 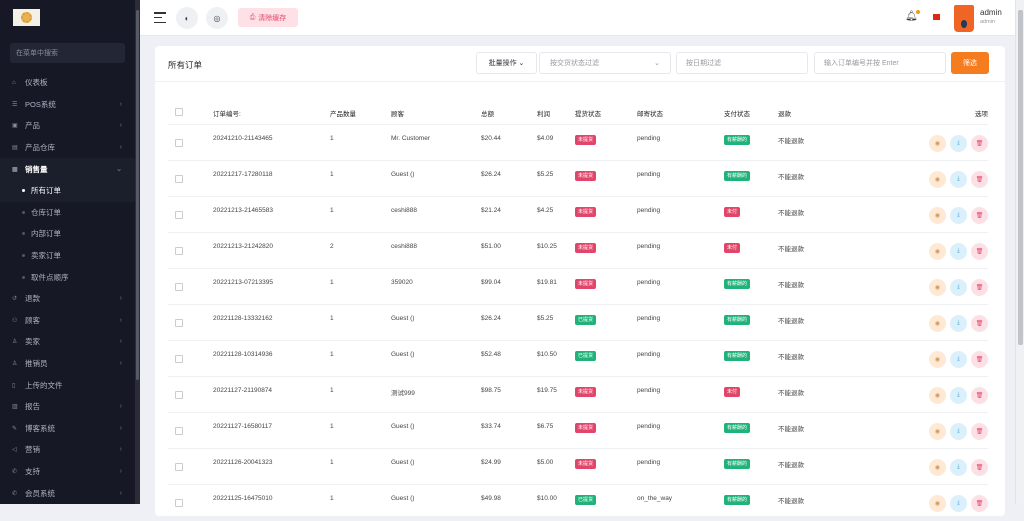 What do you see at coordinates (268, 17) in the screenshot?
I see `clear-cache-button: ⎙ 清除缓存` at bounding box center [268, 17].